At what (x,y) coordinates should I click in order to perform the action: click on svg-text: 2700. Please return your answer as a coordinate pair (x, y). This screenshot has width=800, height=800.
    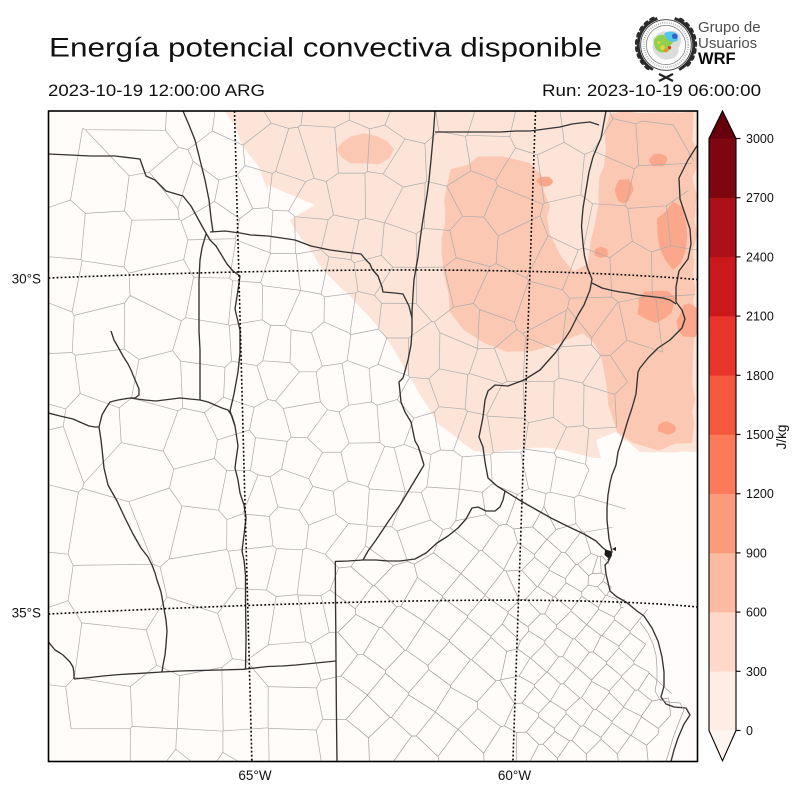
    Looking at the image, I should click on (760, 198).